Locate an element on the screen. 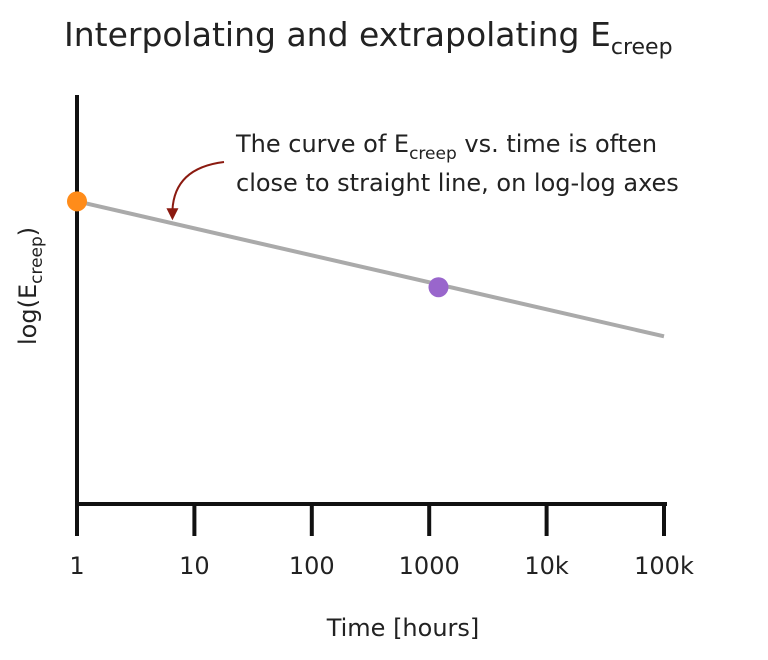  x-tick-label: 100k is located at coordinates (664, 566).